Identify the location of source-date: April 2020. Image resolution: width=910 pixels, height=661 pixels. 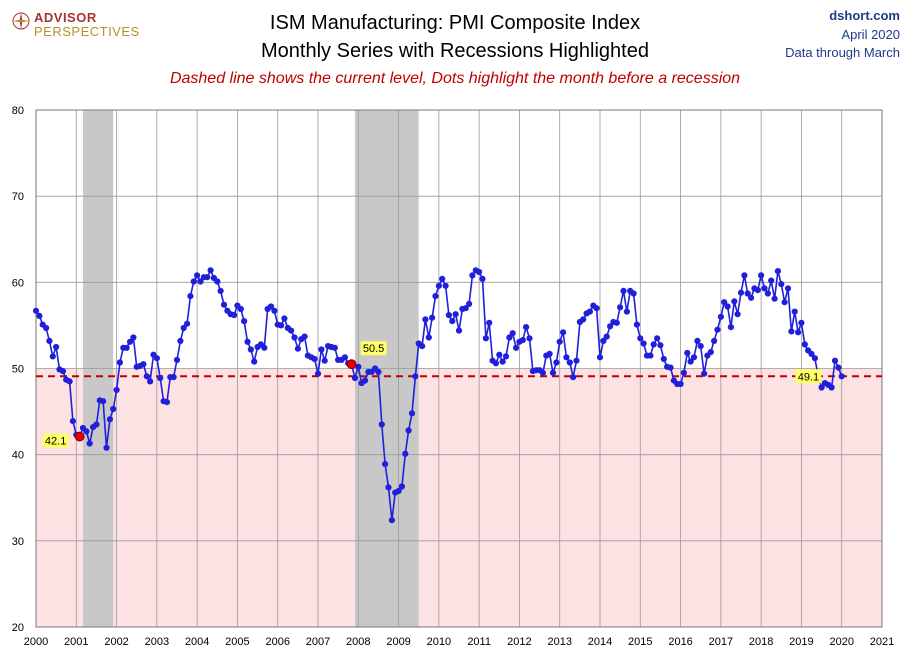
(870, 34).